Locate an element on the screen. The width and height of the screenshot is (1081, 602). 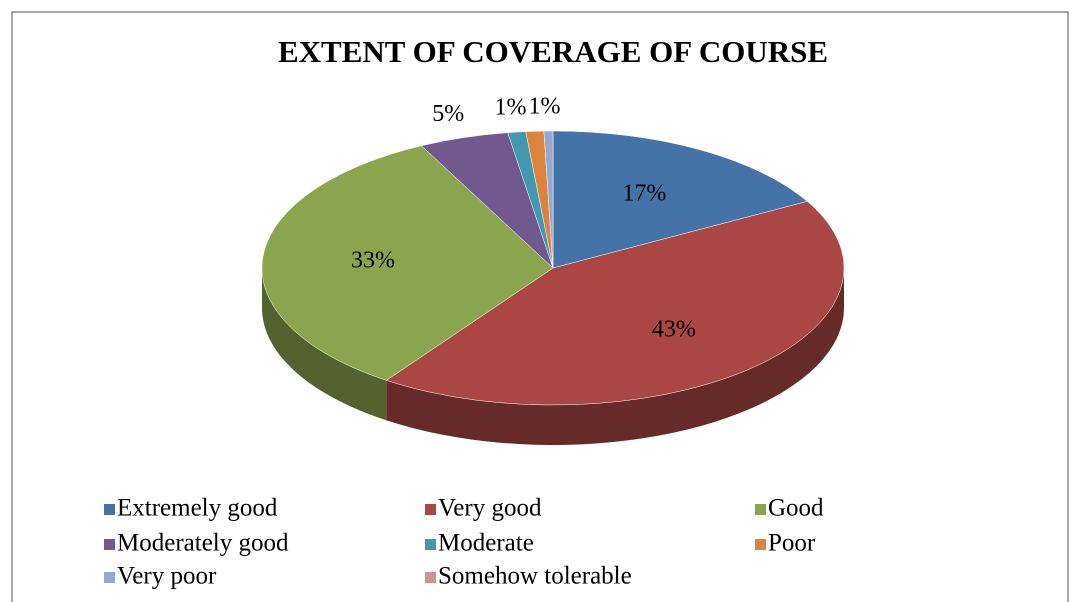
legend-label: Very poor is located at coordinates (167, 576).